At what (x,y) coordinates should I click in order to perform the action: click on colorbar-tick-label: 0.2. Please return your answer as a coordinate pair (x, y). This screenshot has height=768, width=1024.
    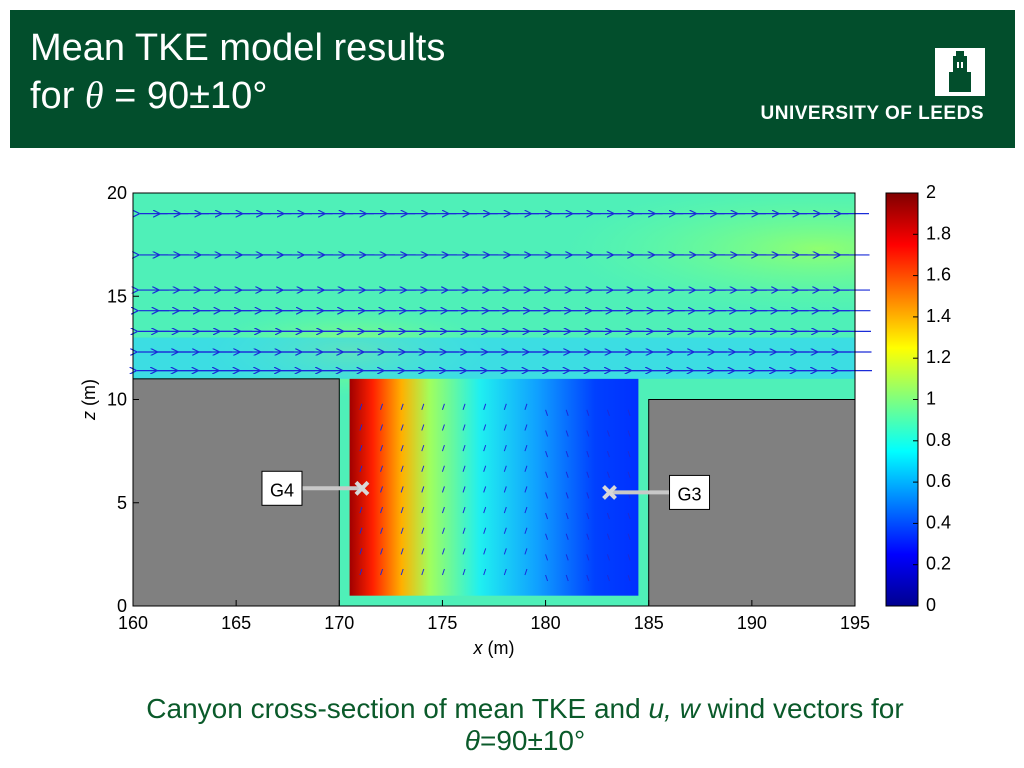
    Looking at the image, I should click on (938, 564).